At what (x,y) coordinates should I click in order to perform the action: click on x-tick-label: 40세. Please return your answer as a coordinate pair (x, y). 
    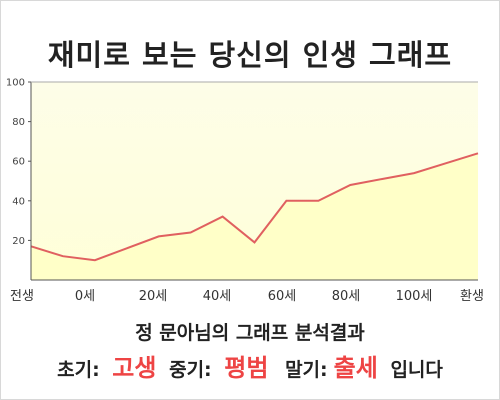
    Looking at the image, I should click on (217, 296).